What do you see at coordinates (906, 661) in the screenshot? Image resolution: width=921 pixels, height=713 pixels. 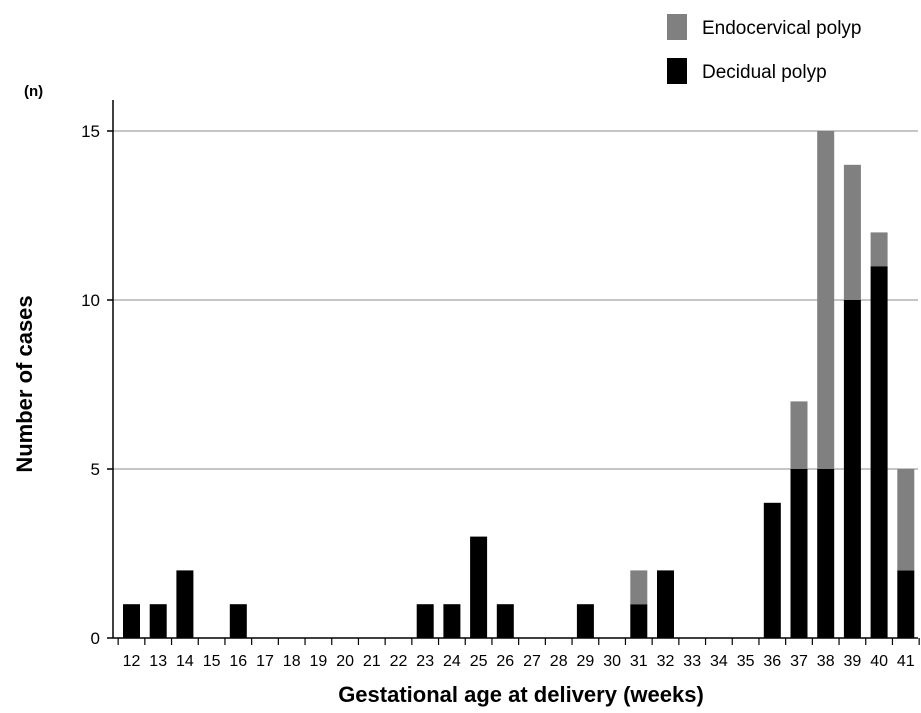 I see `x-tick-label: 41` at bounding box center [906, 661].